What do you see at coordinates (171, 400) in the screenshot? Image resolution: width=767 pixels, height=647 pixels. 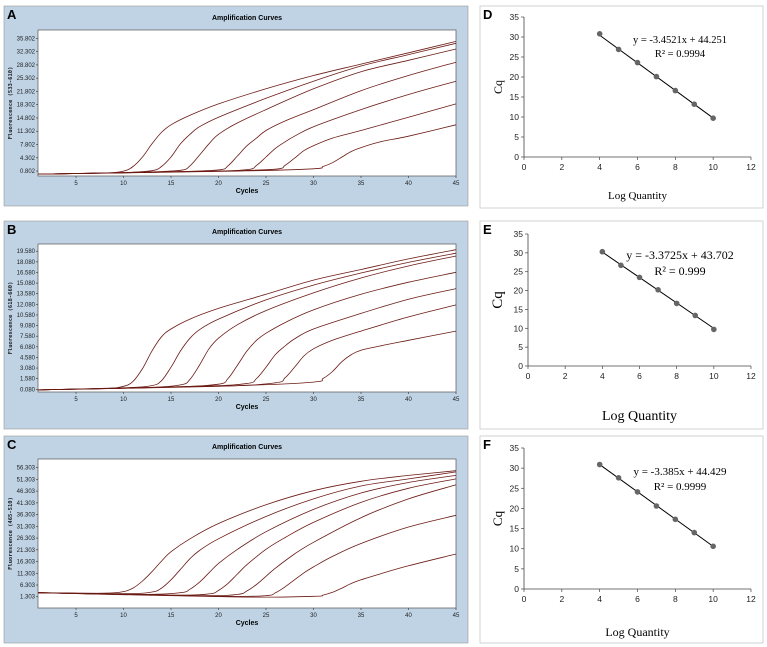 I see `x-tick-label: 15` at bounding box center [171, 400].